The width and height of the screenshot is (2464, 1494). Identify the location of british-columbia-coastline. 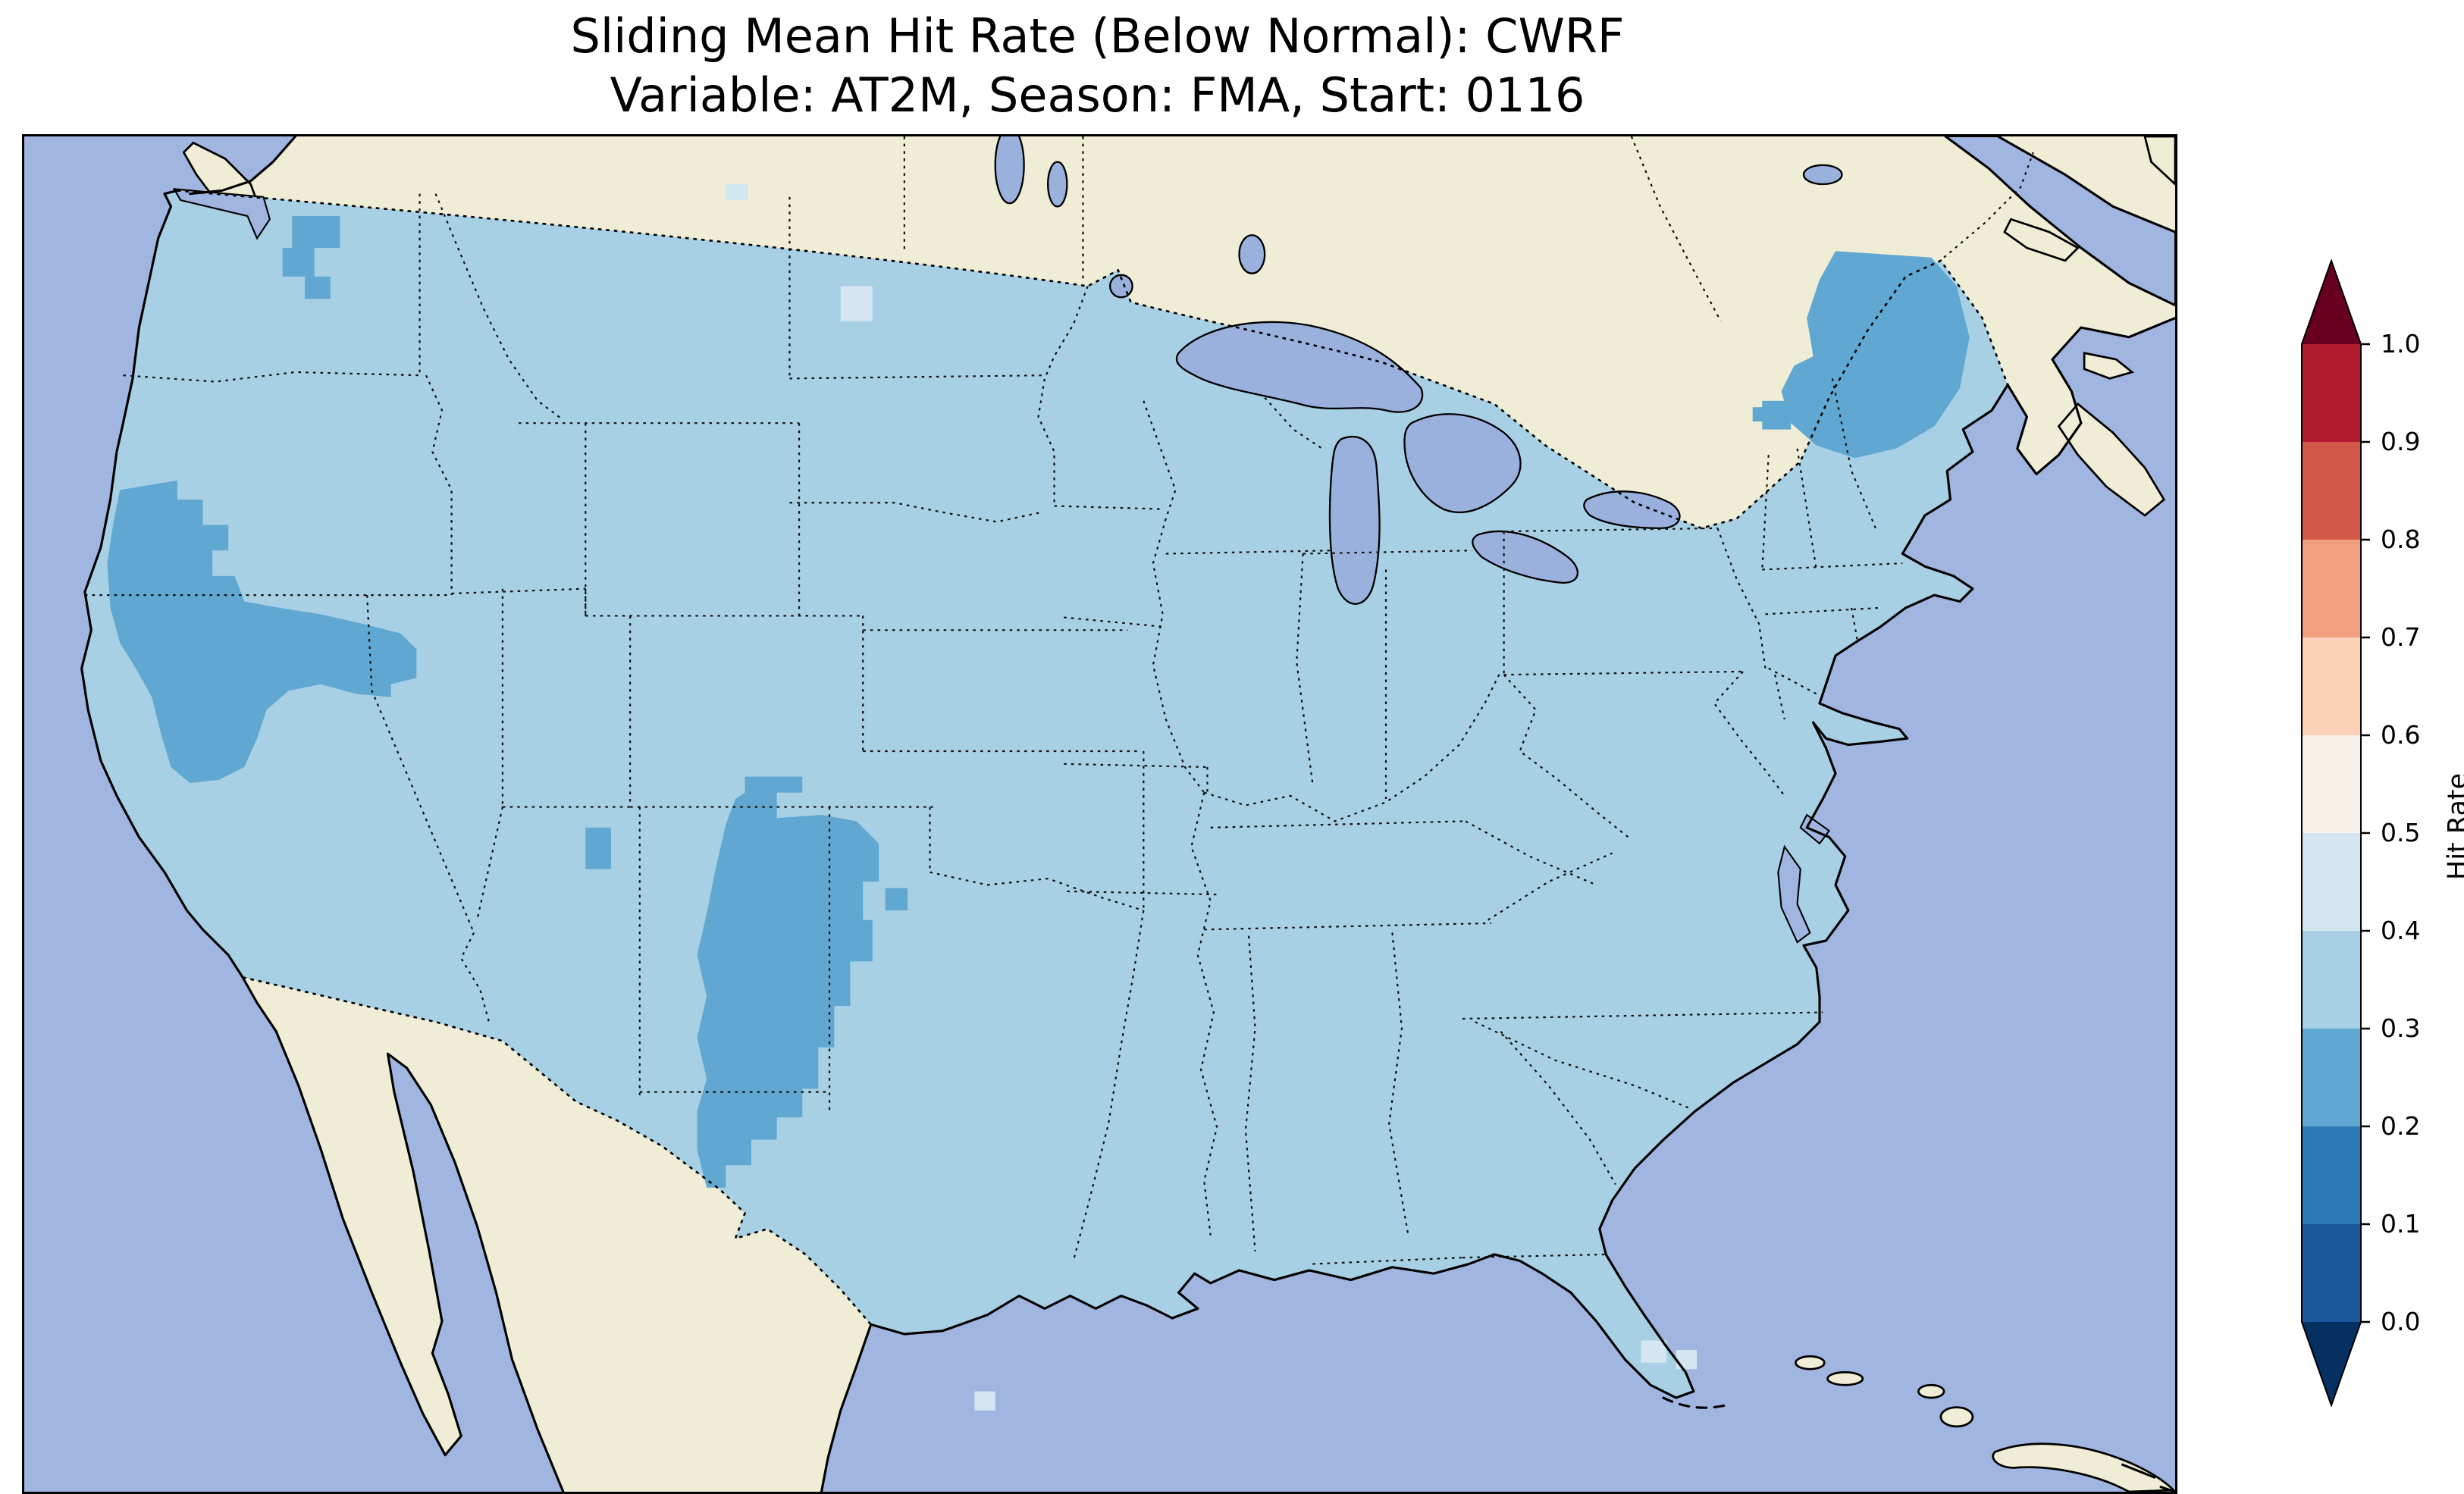
(243, 166).